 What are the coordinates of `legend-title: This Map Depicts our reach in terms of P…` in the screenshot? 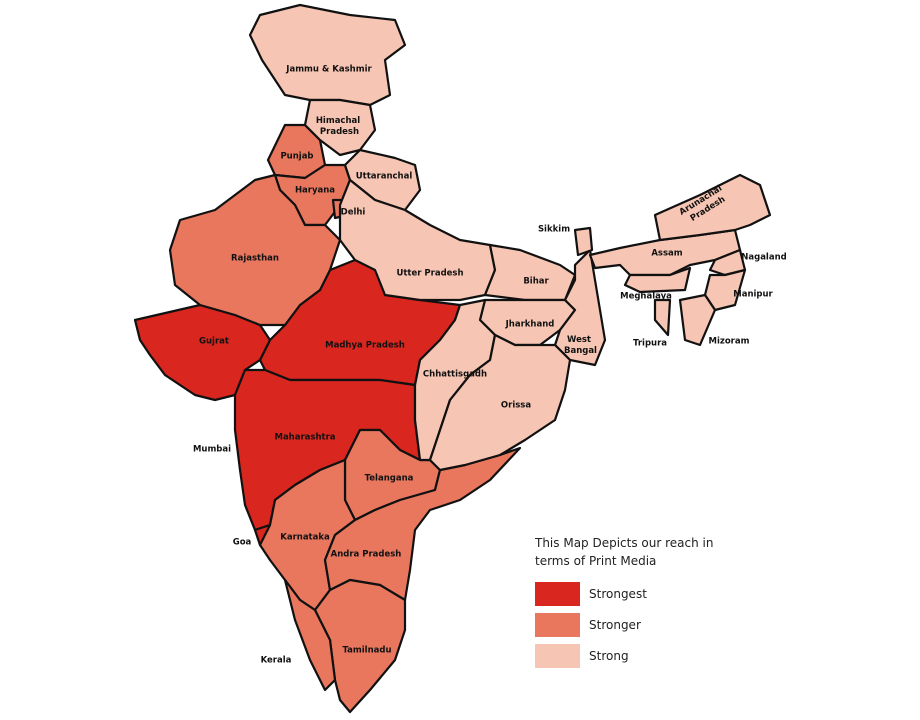 It's located at (624, 552).